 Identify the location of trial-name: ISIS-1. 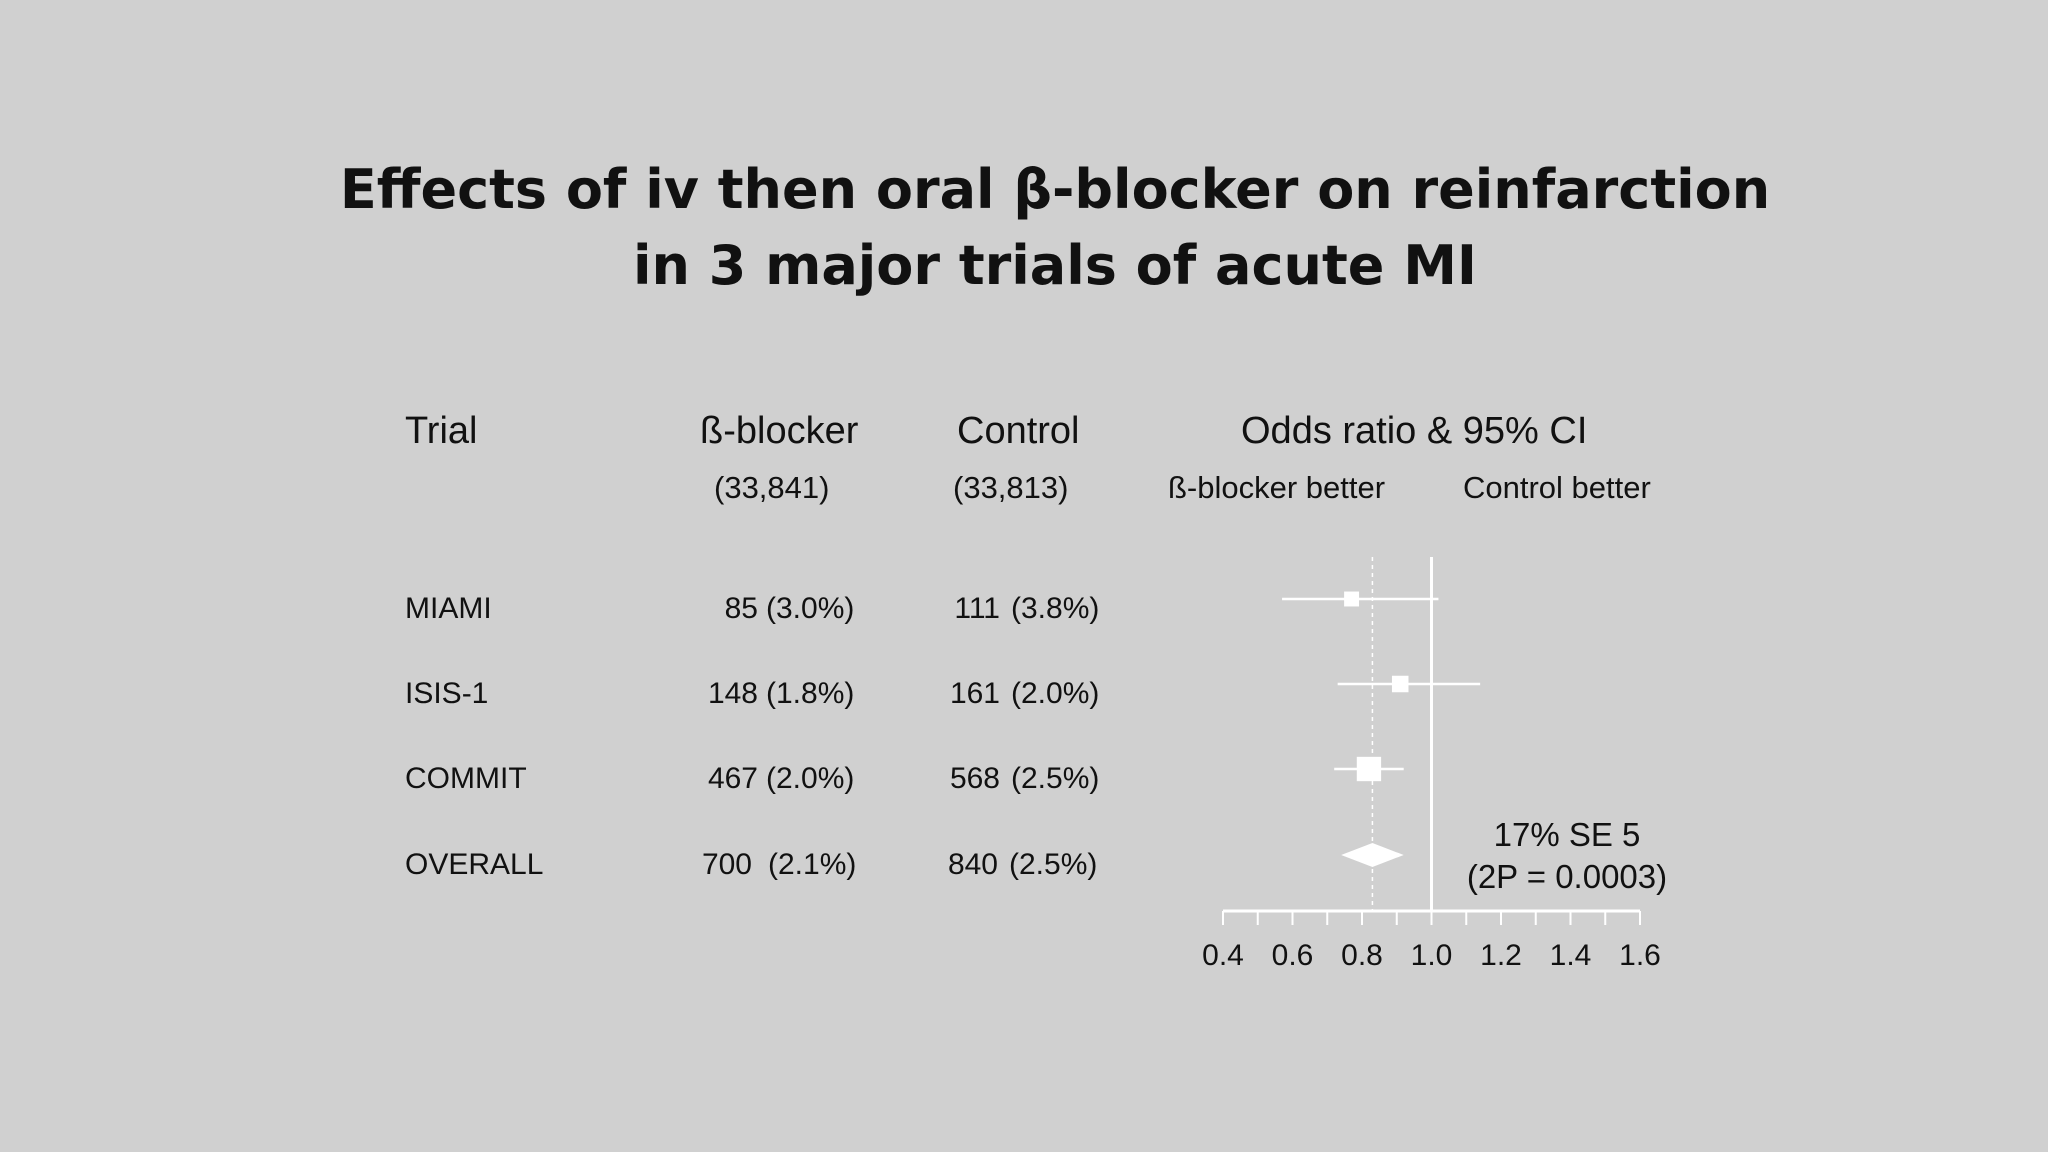
(447, 693).